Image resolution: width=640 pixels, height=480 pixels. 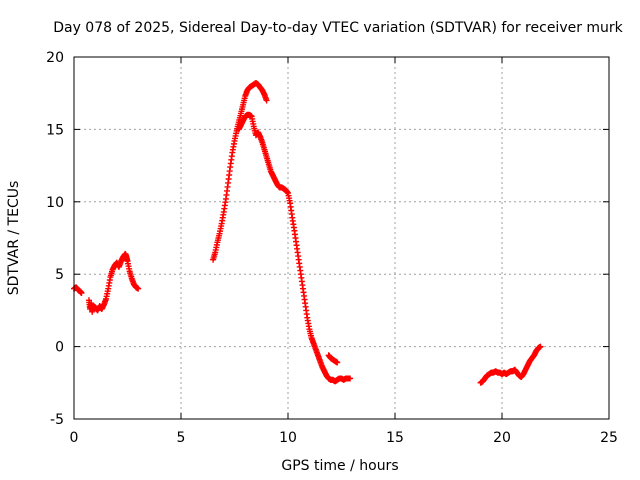 What do you see at coordinates (288, 438) in the screenshot?
I see `x-tick-label: 10` at bounding box center [288, 438].